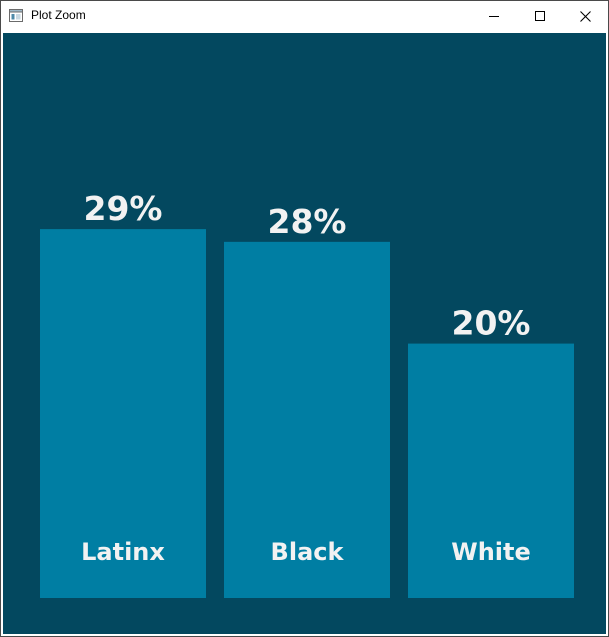 The width and height of the screenshot is (609, 637). What do you see at coordinates (16, 15) in the screenshot?
I see `app-window-icon` at bounding box center [16, 15].